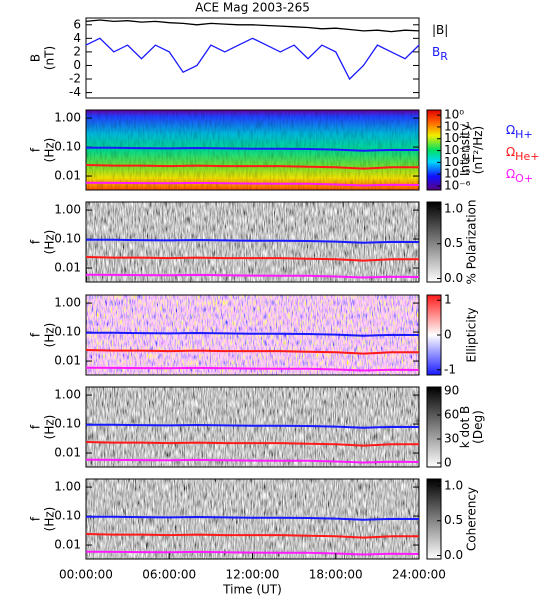 This screenshot has width=550, height=600. Describe the element at coordinates (457, 162) in the screenshot. I see `colorbar-tick-label: 10⁻⁴` at that location.